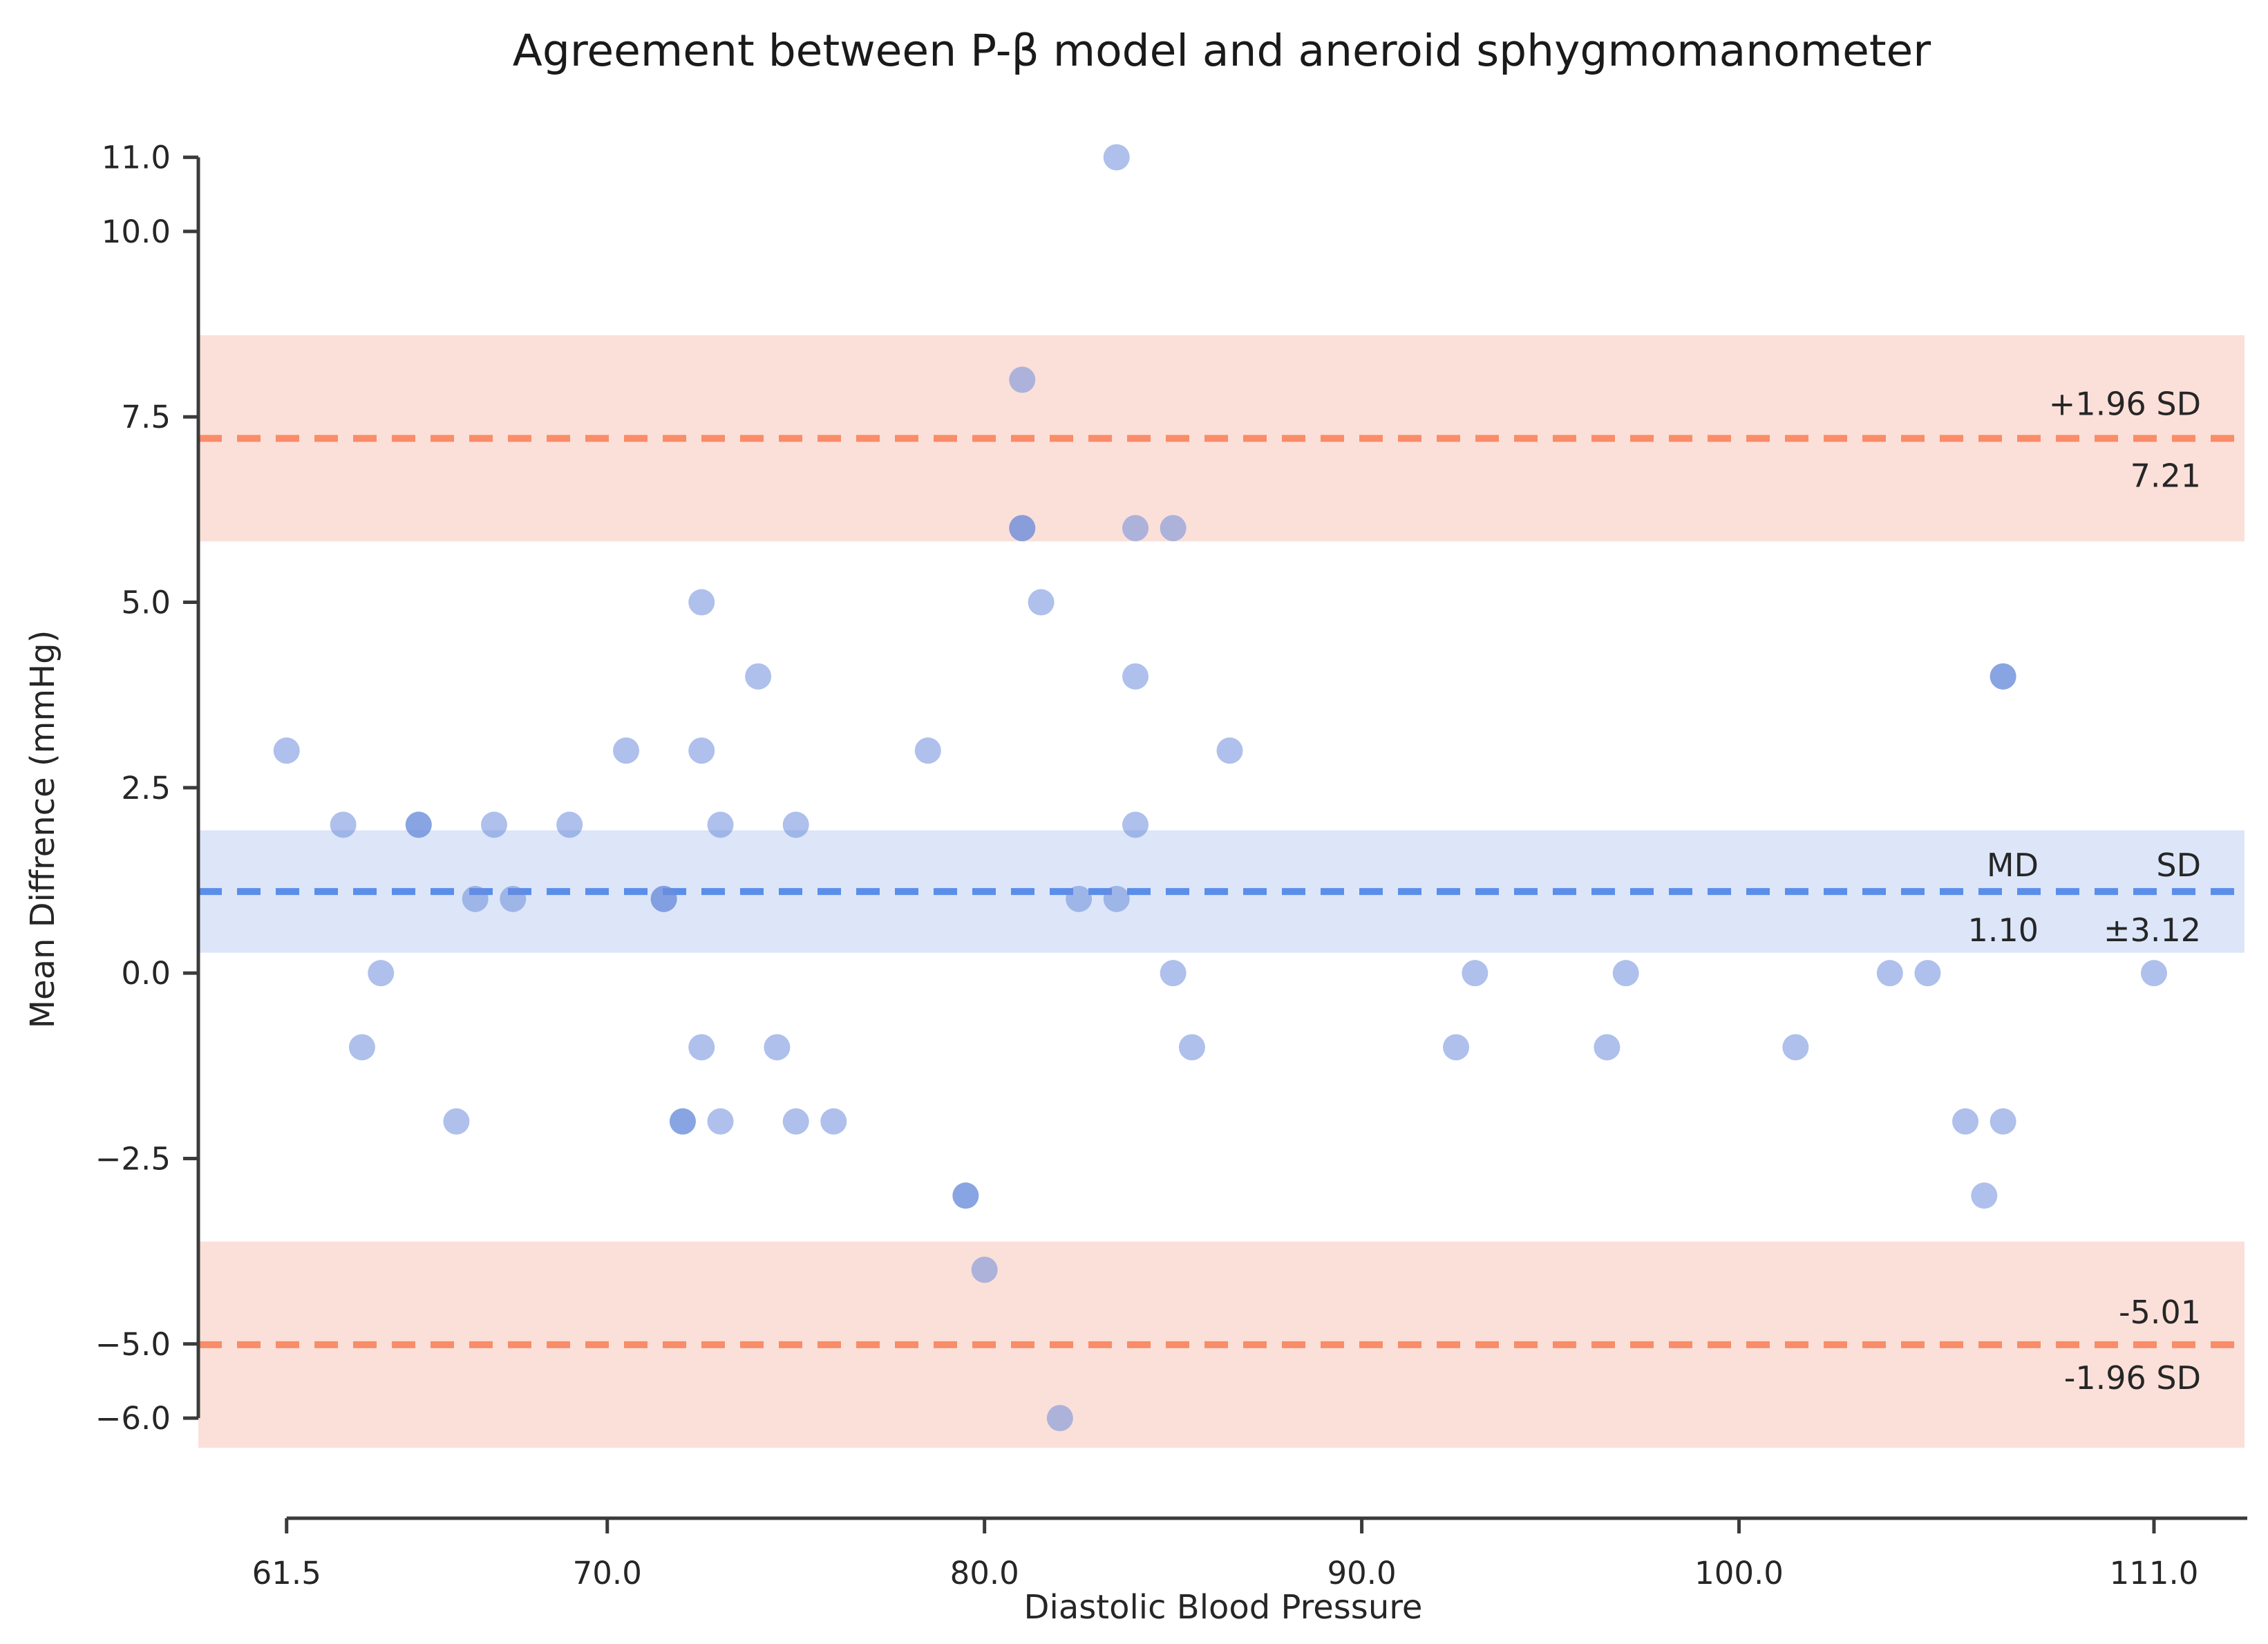 Image resolution: width=2268 pixels, height=1644 pixels. I want to click on y-tick-label: −6.0, so click(133, 1418).